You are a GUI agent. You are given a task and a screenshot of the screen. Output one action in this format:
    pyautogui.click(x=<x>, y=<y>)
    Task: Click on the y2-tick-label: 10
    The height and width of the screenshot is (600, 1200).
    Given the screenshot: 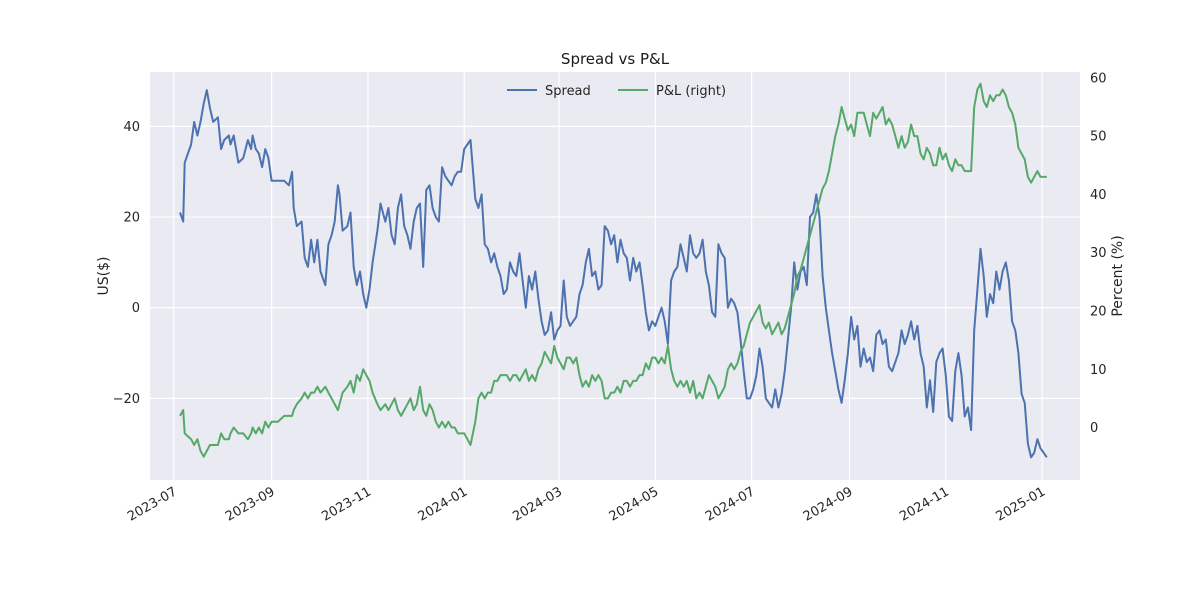 What is the action you would take?
    pyautogui.click(x=1098, y=370)
    